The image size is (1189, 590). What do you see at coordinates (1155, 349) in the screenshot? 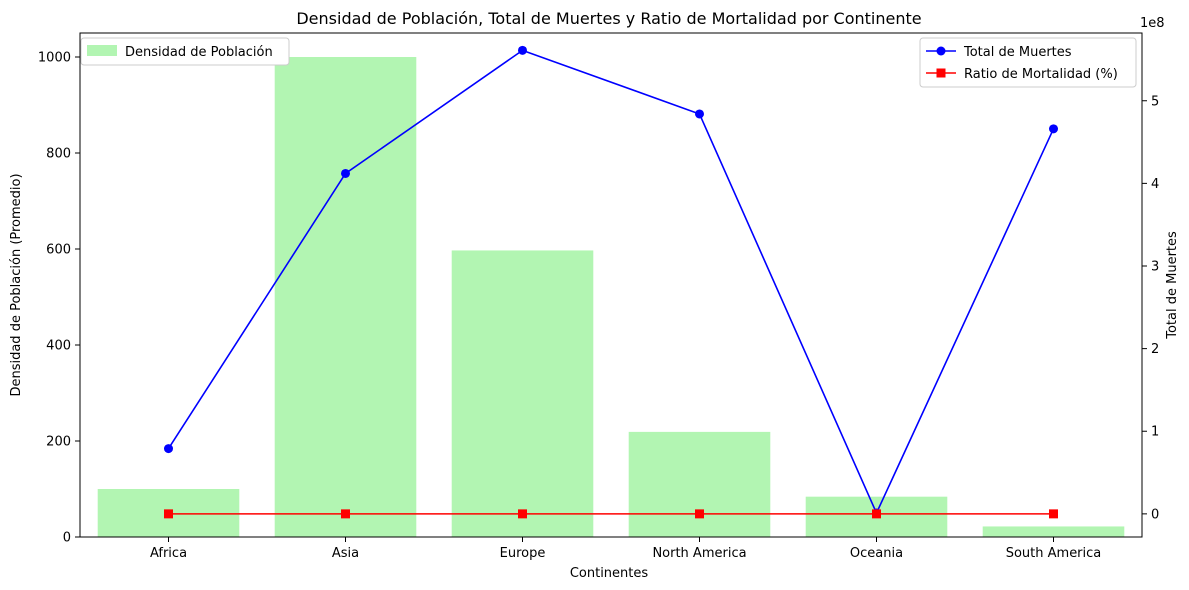
I see `y-right-tick-label-2: 2` at bounding box center [1155, 349].